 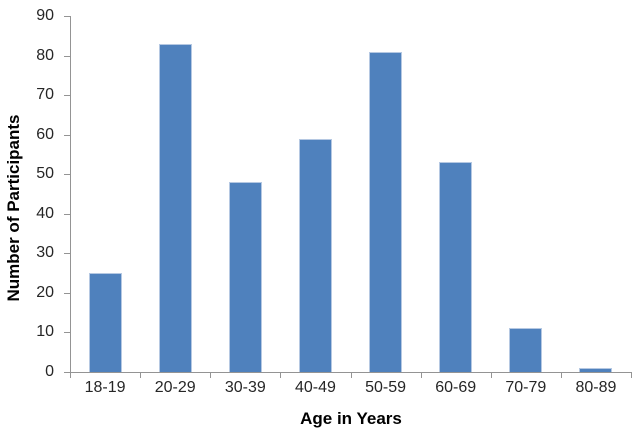 What do you see at coordinates (45, 134) in the screenshot?
I see `y-tick-label: 60` at bounding box center [45, 134].